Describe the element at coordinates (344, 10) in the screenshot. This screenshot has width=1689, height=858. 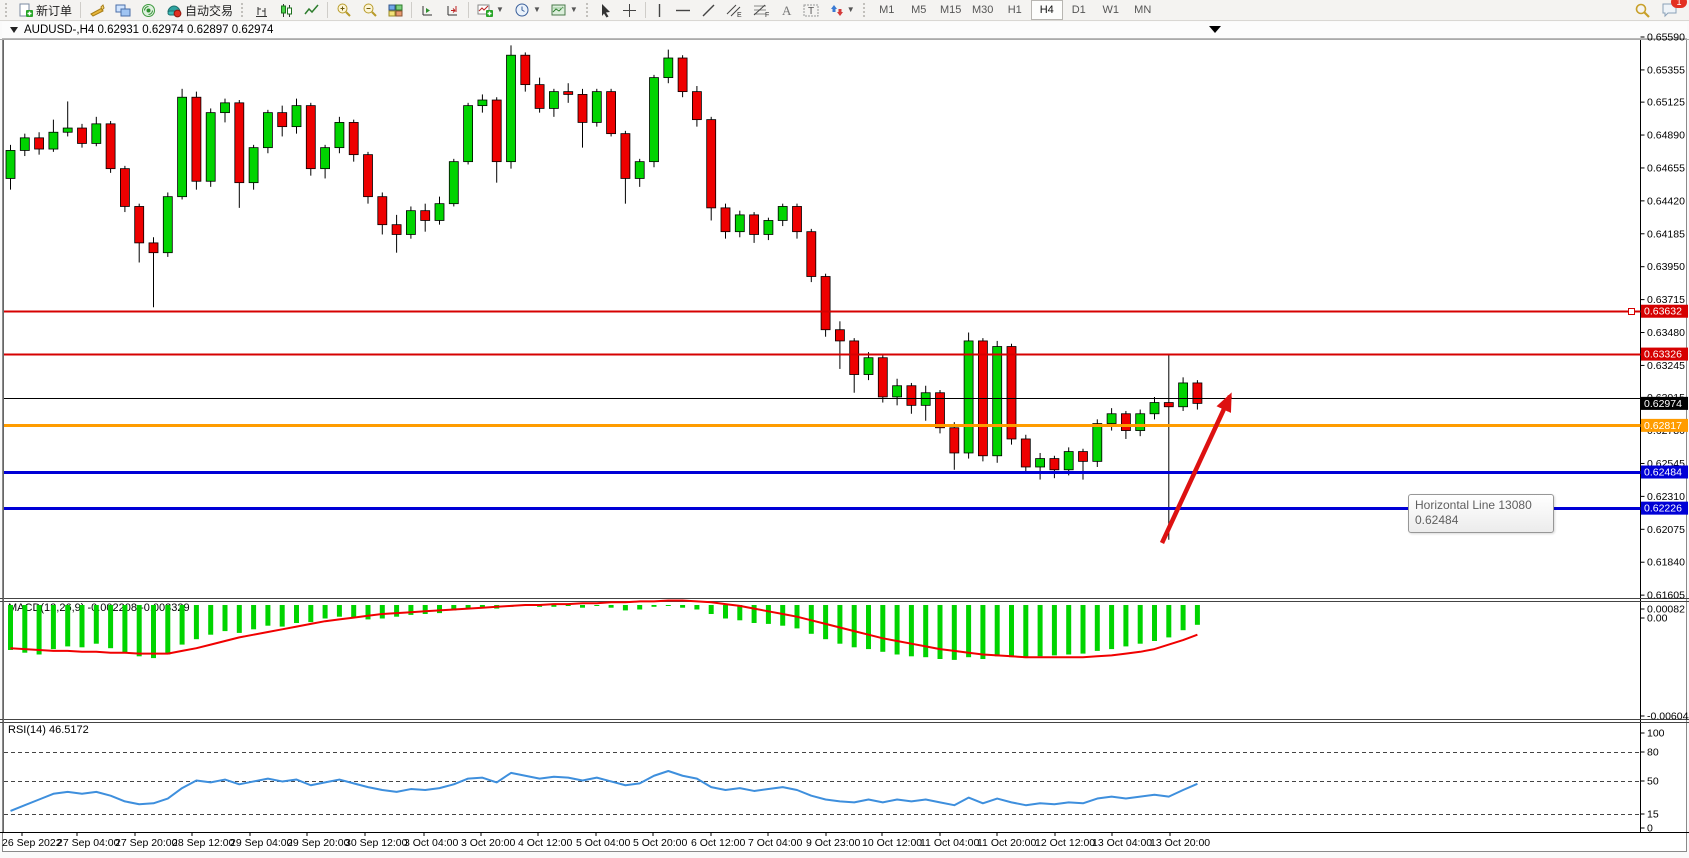
I see `zoom-in-button` at that location.